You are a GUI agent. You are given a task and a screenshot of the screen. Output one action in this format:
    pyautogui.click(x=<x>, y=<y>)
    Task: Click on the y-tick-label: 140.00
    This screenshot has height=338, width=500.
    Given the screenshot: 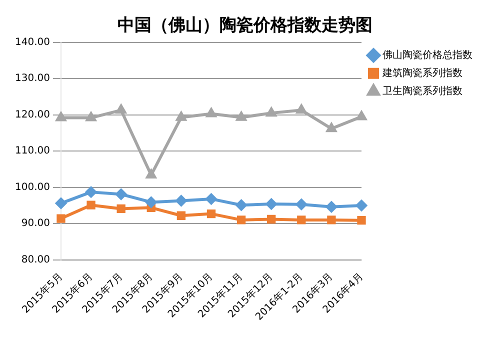 What is the action you would take?
    pyautogui.click(x=32, y=42)
    